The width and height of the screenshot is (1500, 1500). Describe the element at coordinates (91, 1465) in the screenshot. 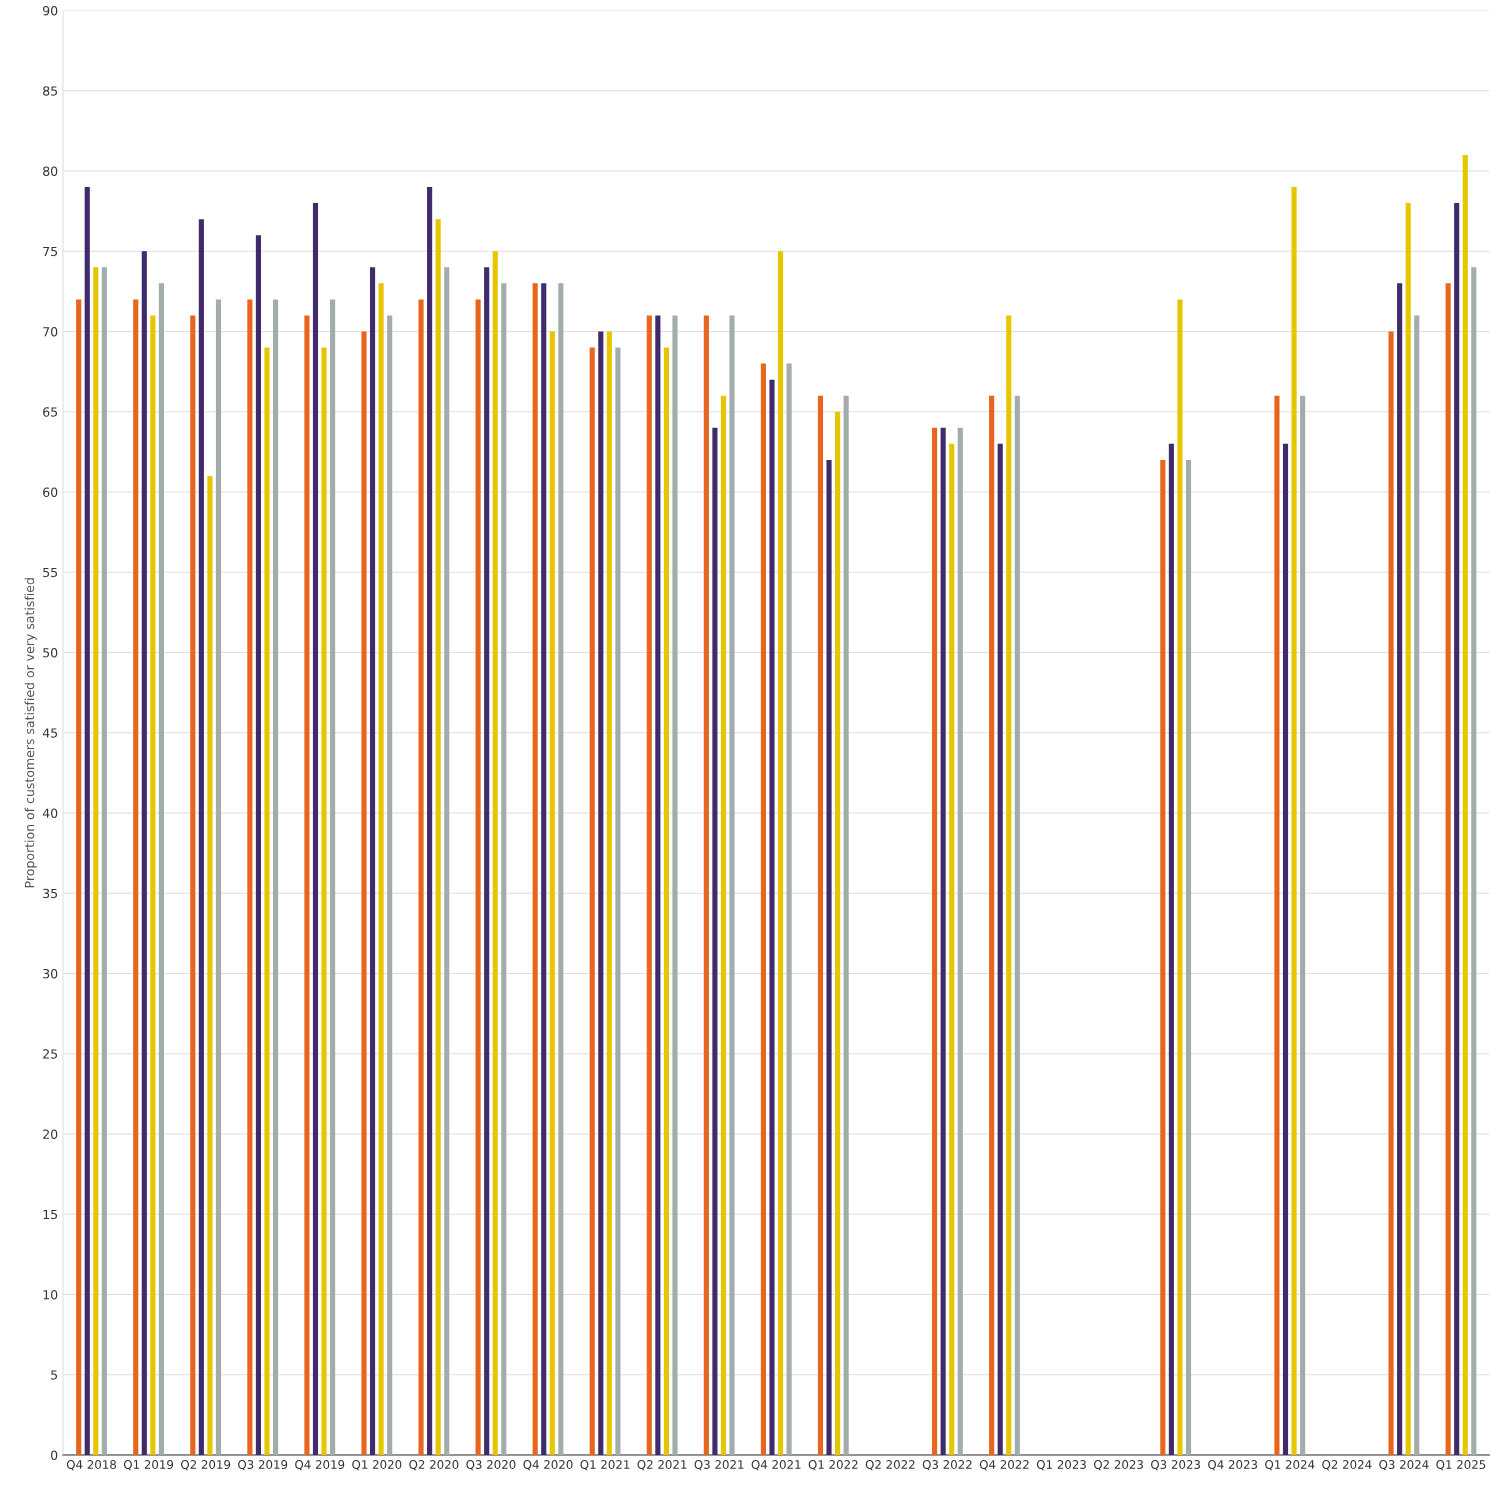

I see `x-tick-label: Q4 2018` at that location.